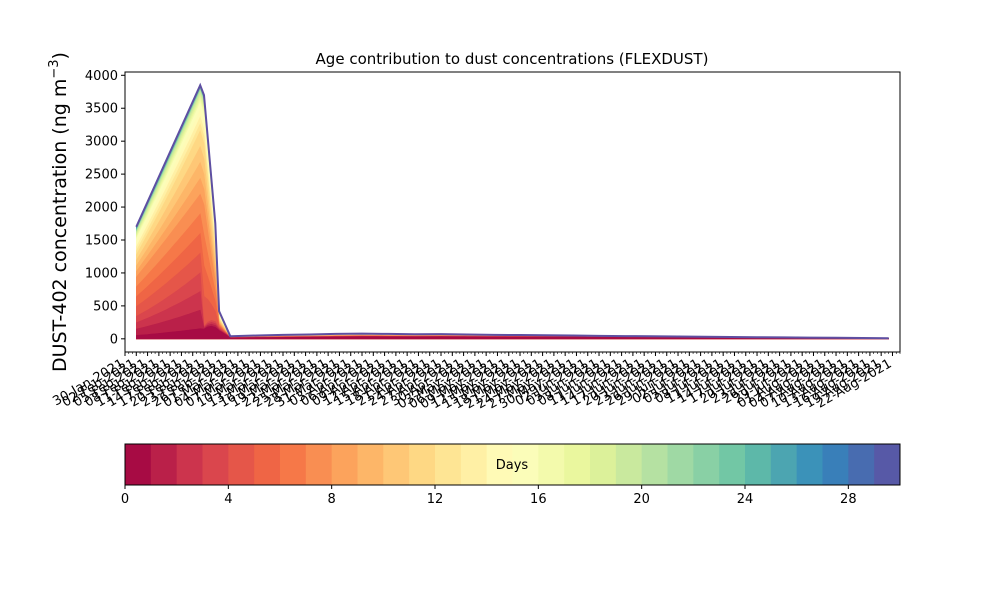 The height and width of the screenshot is (600, 1000). What do you see at coordinates (125, 499) in the screenshot?
I see `colorbar-tick-label: 0` at bounding box center [125, 499].